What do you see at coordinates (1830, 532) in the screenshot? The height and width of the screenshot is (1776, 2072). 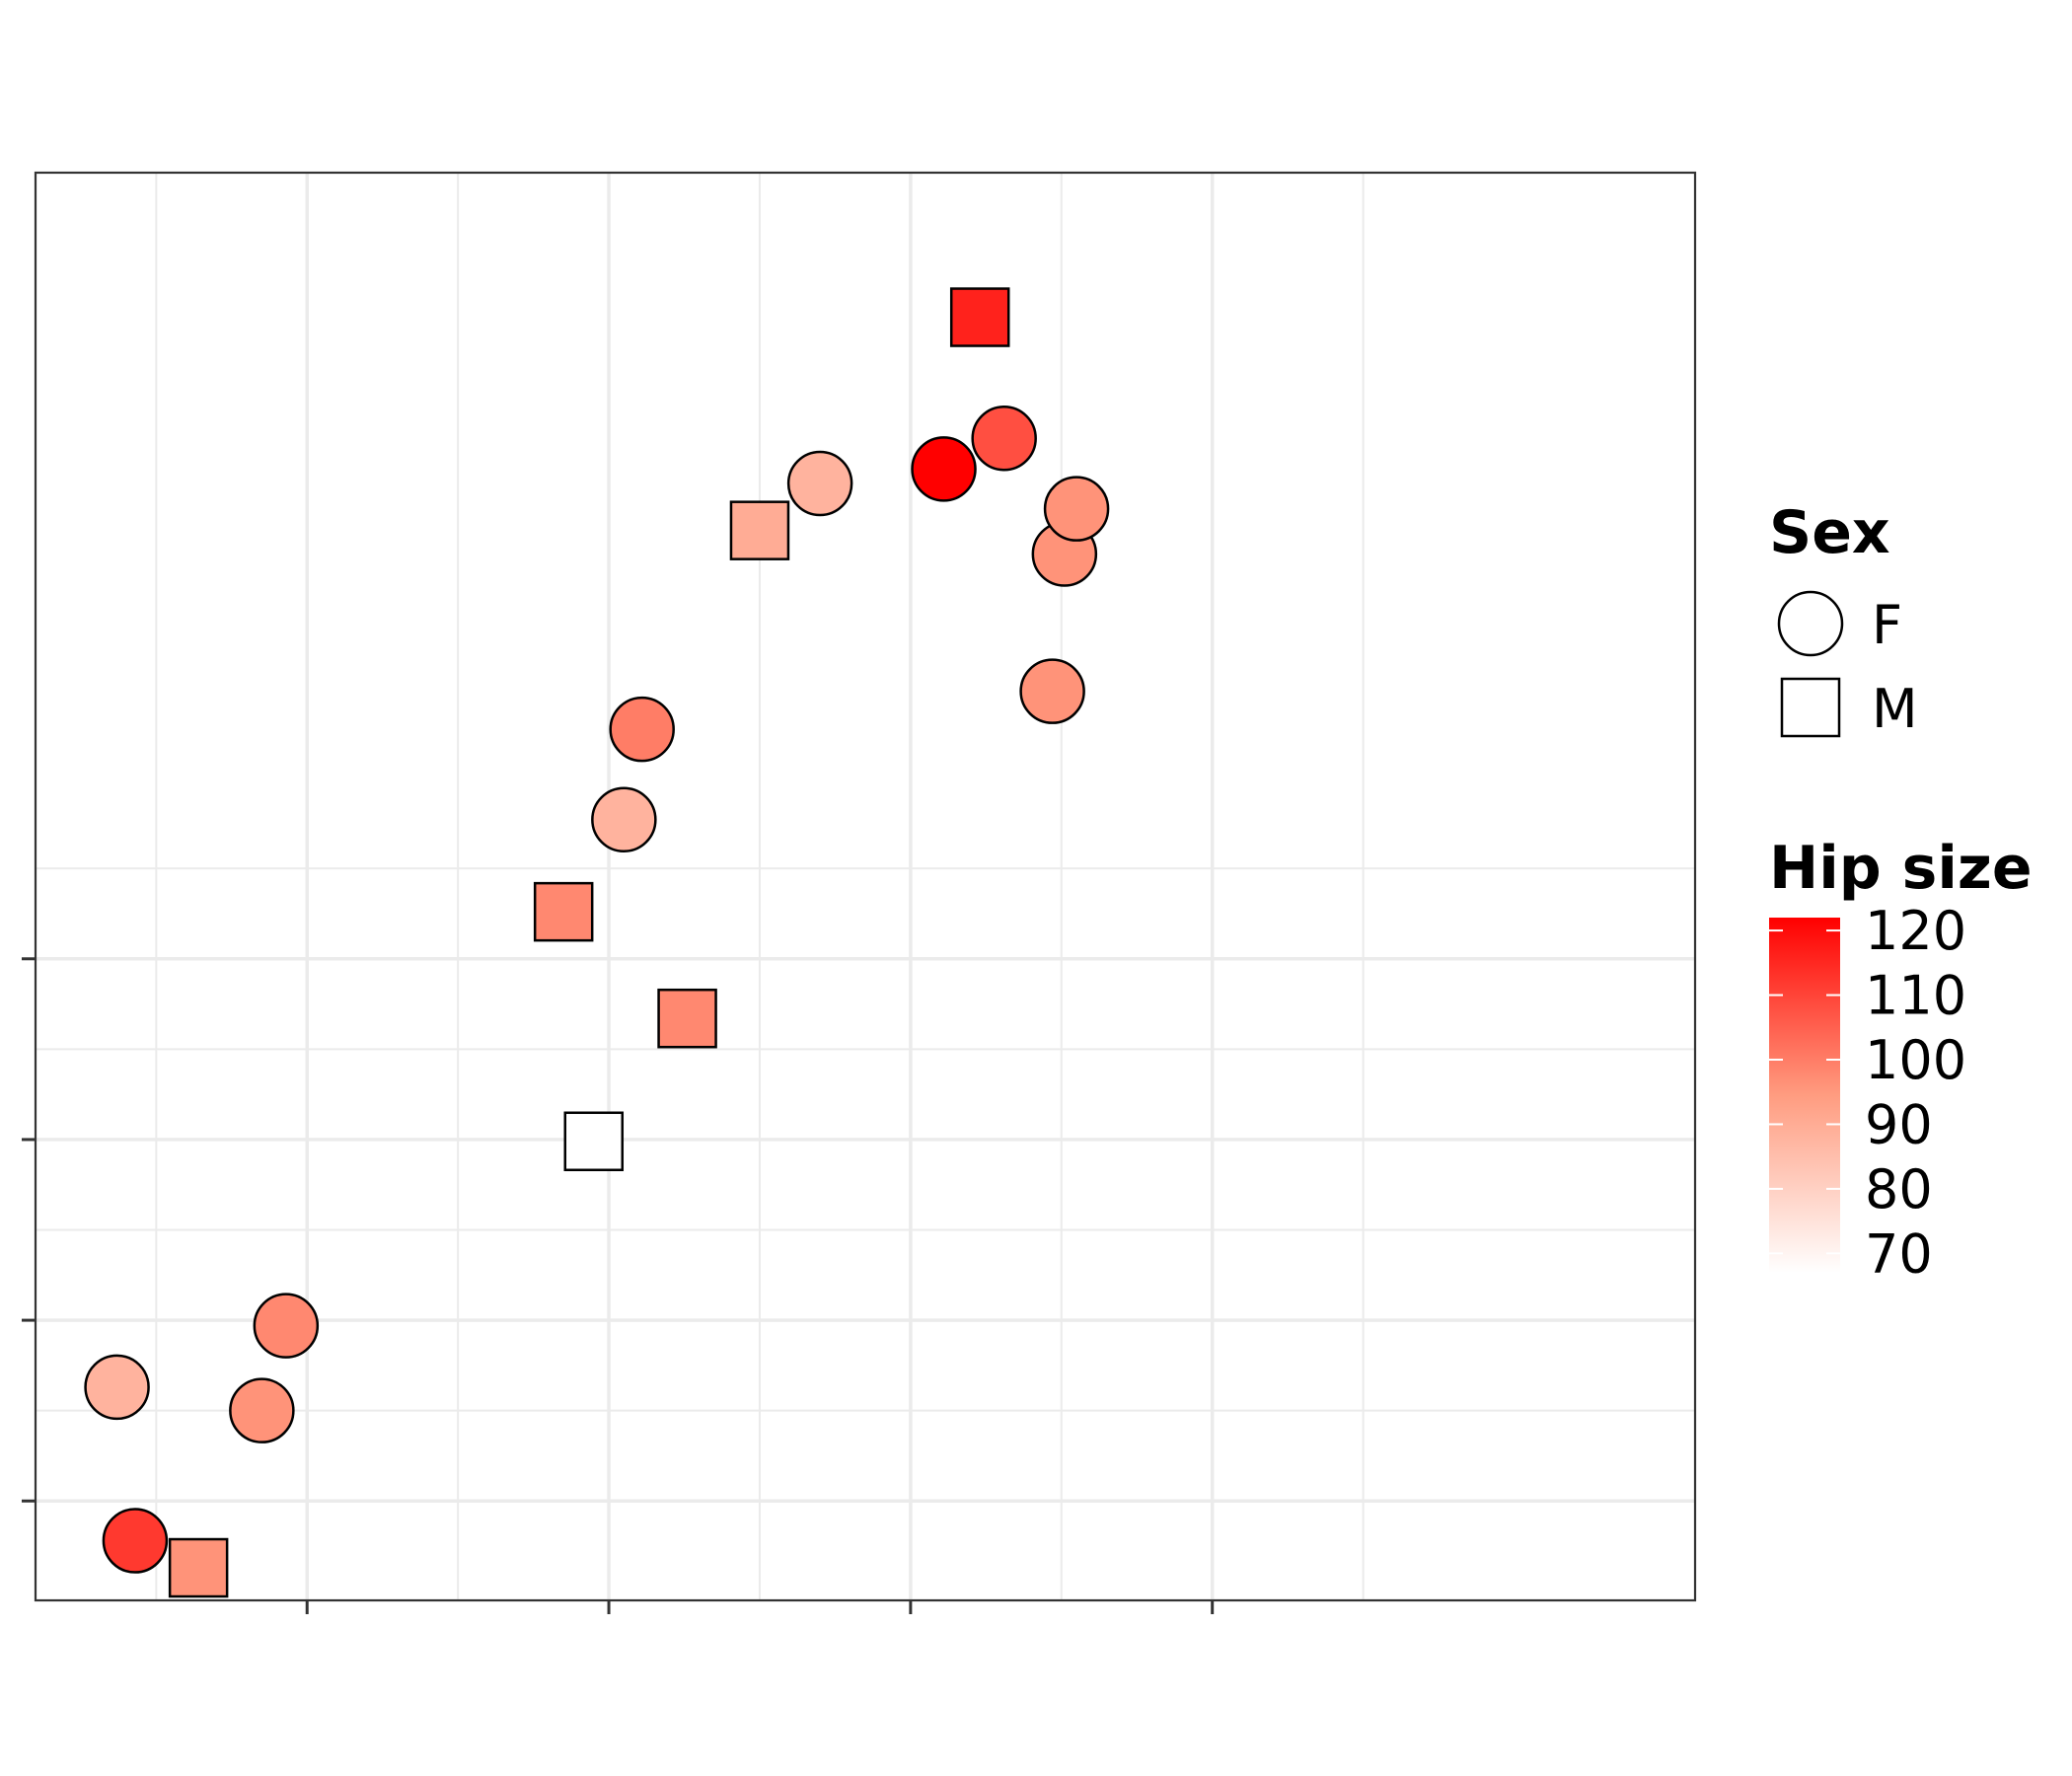 I see `shape-legend-title: Sex` at bounding box center [1830, 532].